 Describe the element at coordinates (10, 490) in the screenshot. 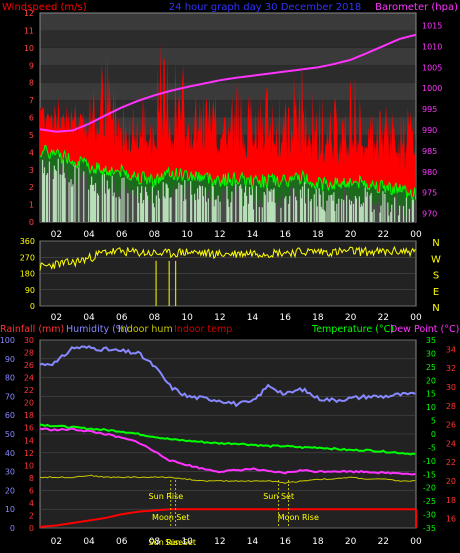

I see `humidity-tick: 20` at that location.